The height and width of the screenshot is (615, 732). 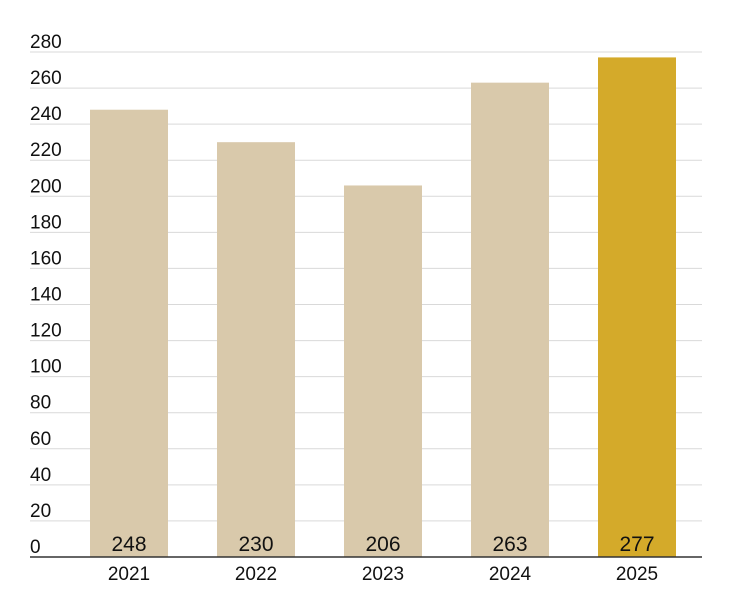 I want to click on y-tick-label-80: 80, so click(x=40, y=403).